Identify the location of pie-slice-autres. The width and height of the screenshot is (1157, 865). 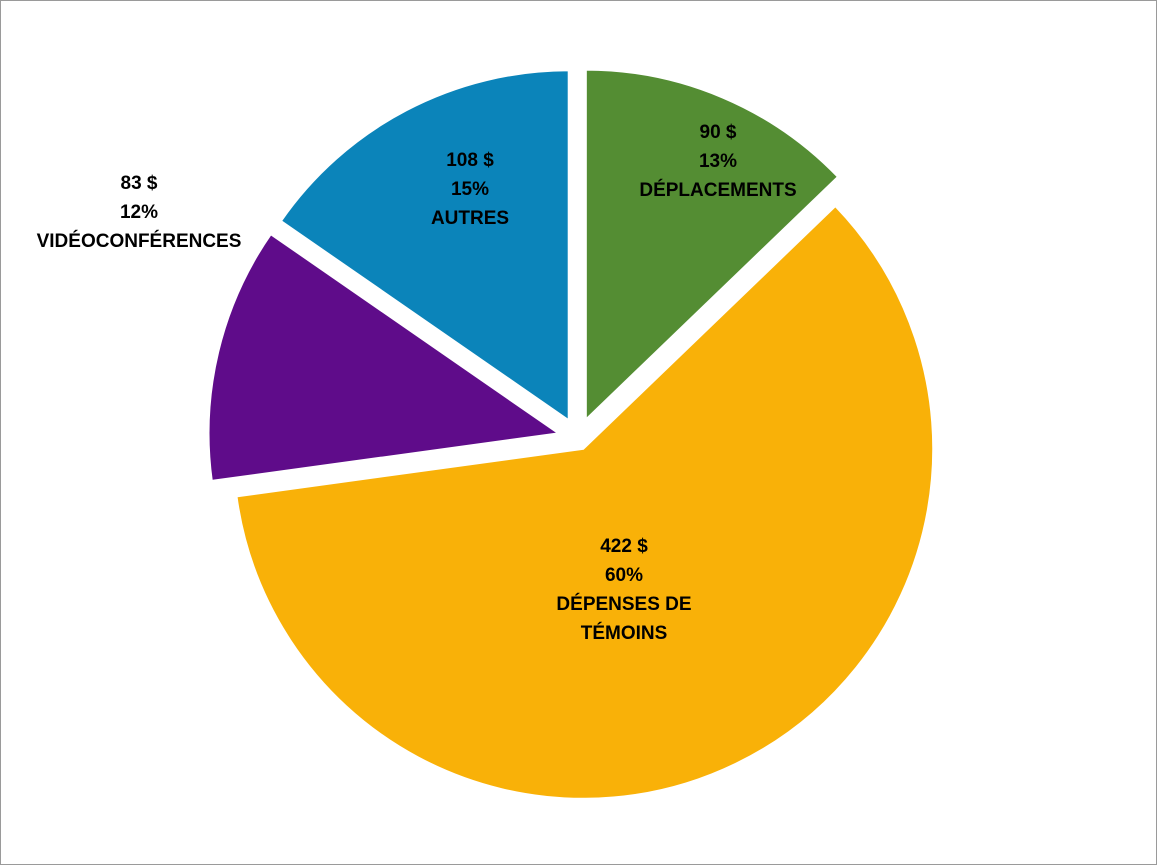
(424, 246).